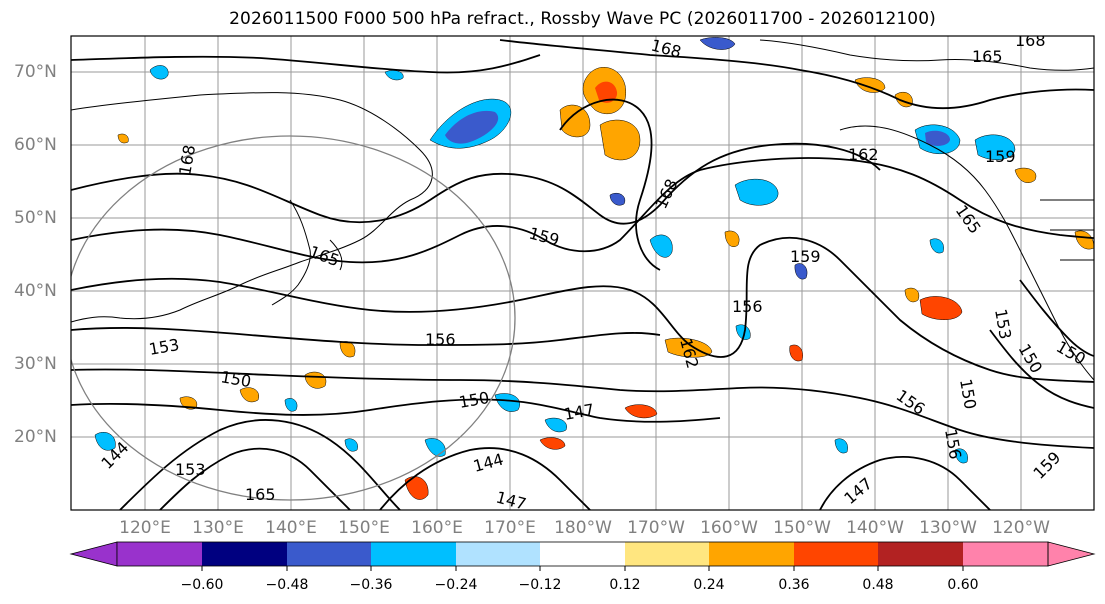 This screenshot has width=1105, height=604. Describe the element at coordinates (875, 528) in the screenshot. I see `lon-label: 140°W` at that location.